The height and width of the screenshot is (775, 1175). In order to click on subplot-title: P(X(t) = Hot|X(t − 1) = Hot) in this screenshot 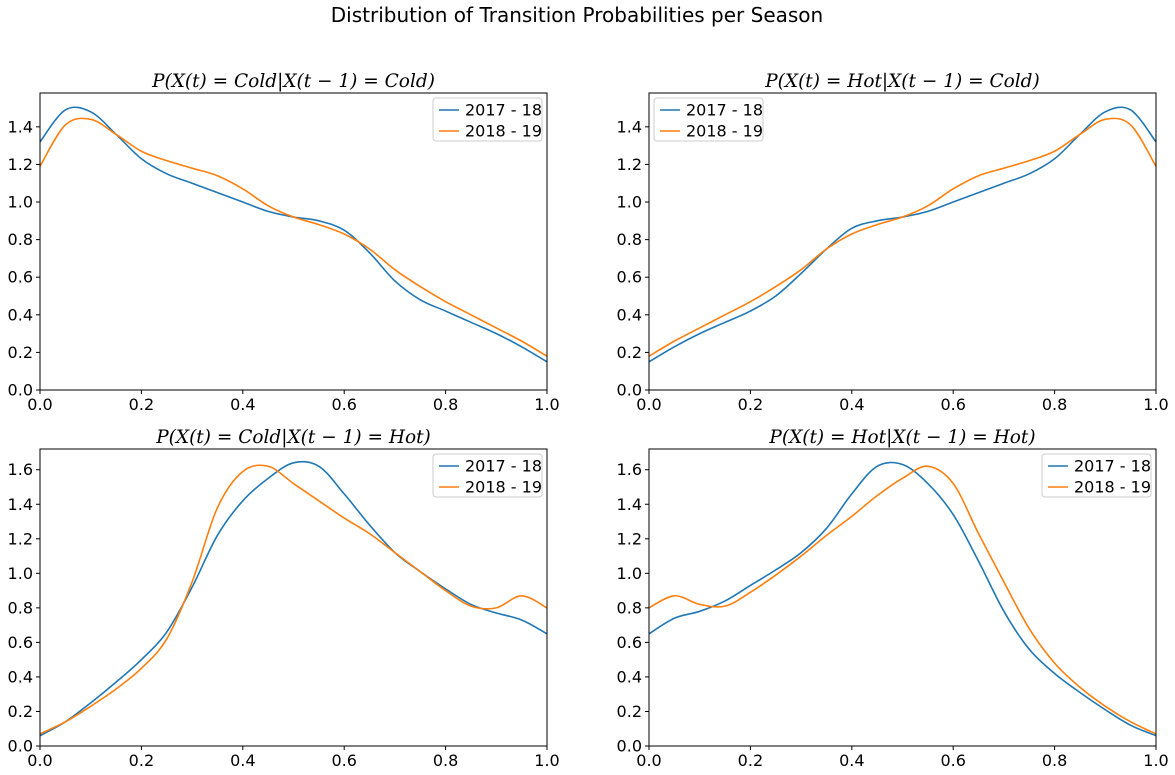, I will do `click(901, 437)`.